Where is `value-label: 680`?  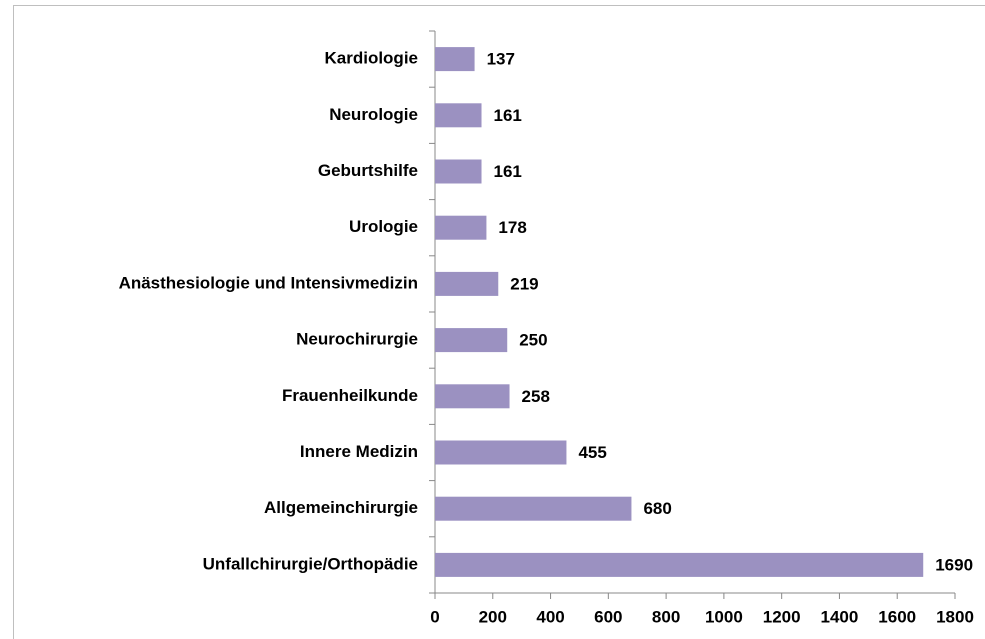
value-label: 680 is located at coordinates (657, 508).